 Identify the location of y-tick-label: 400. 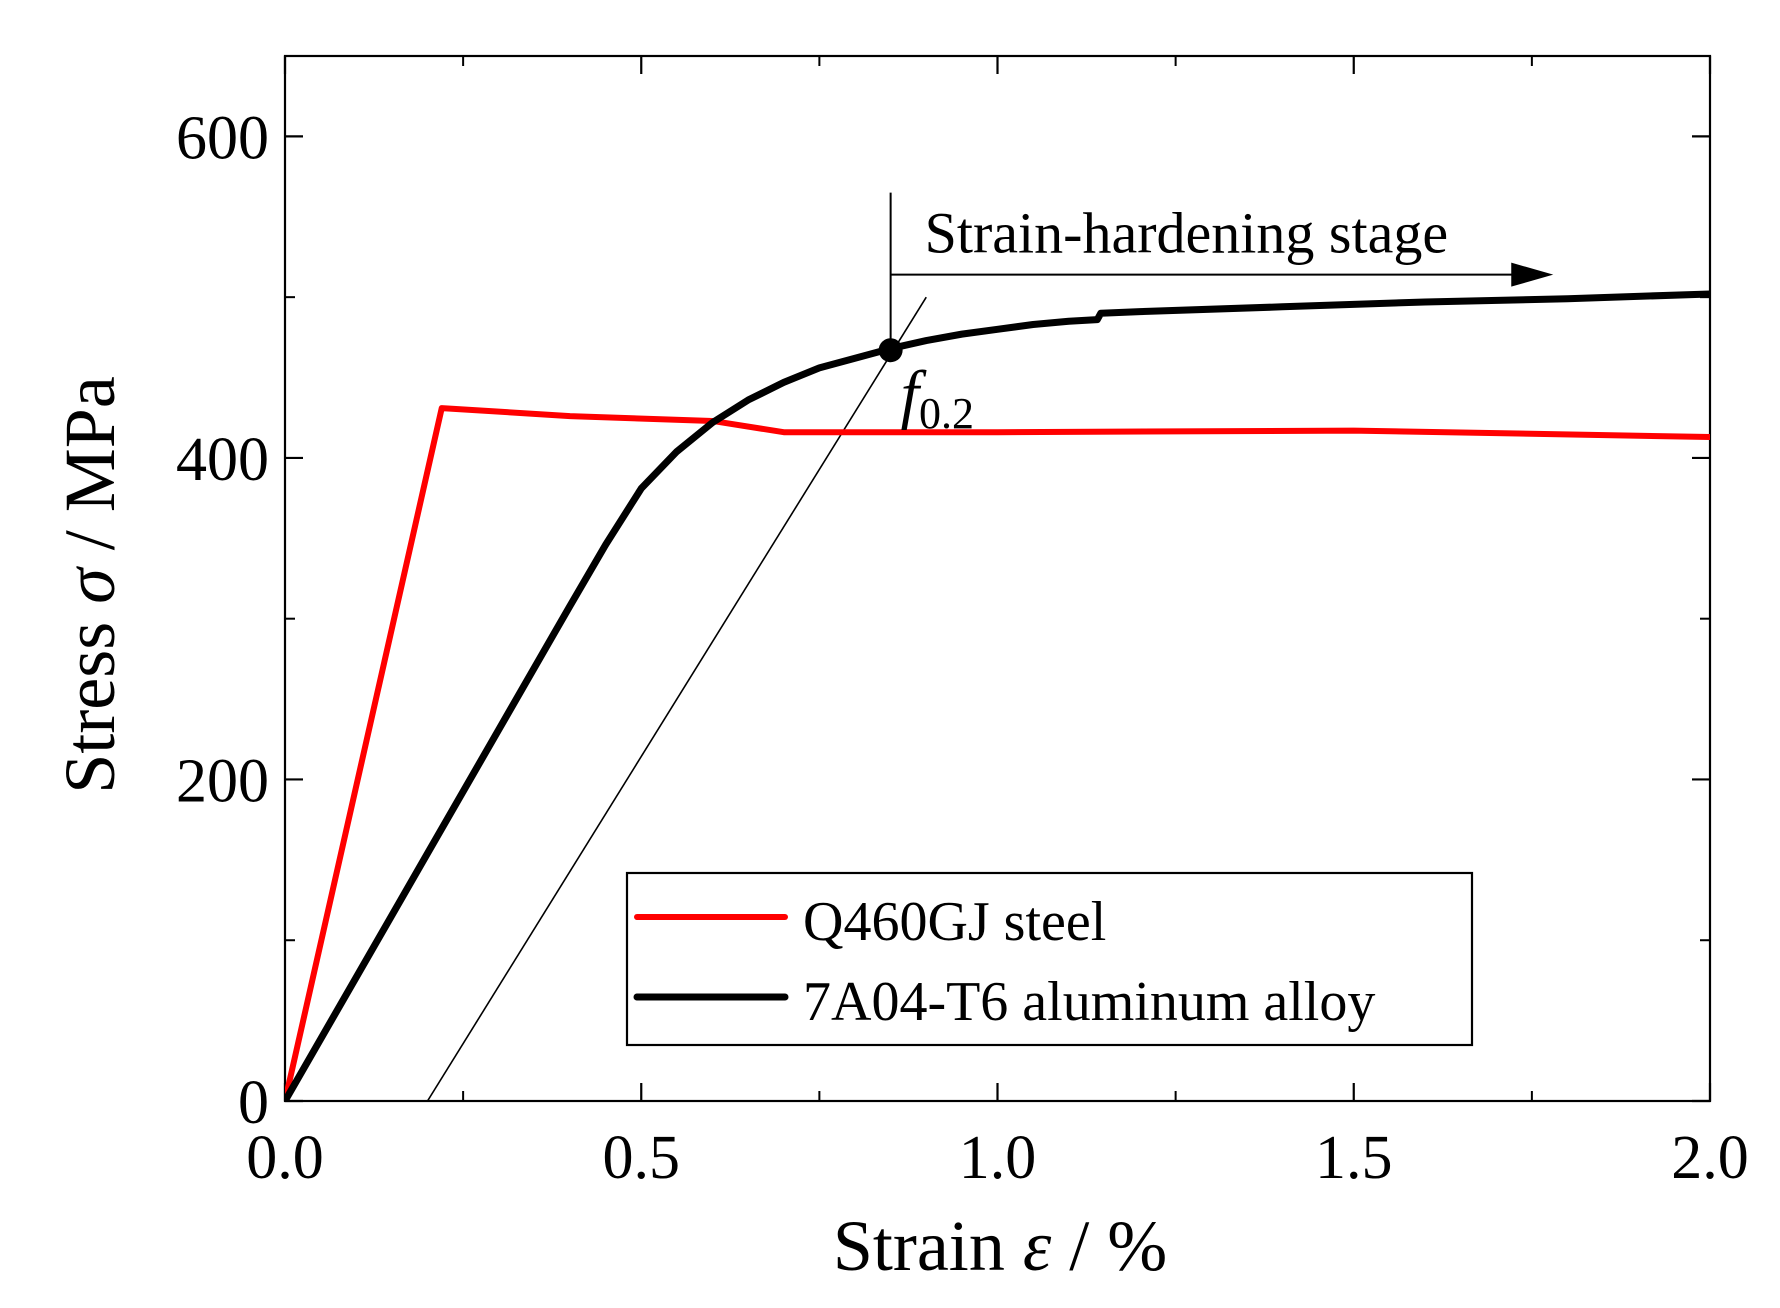
(222, 460).